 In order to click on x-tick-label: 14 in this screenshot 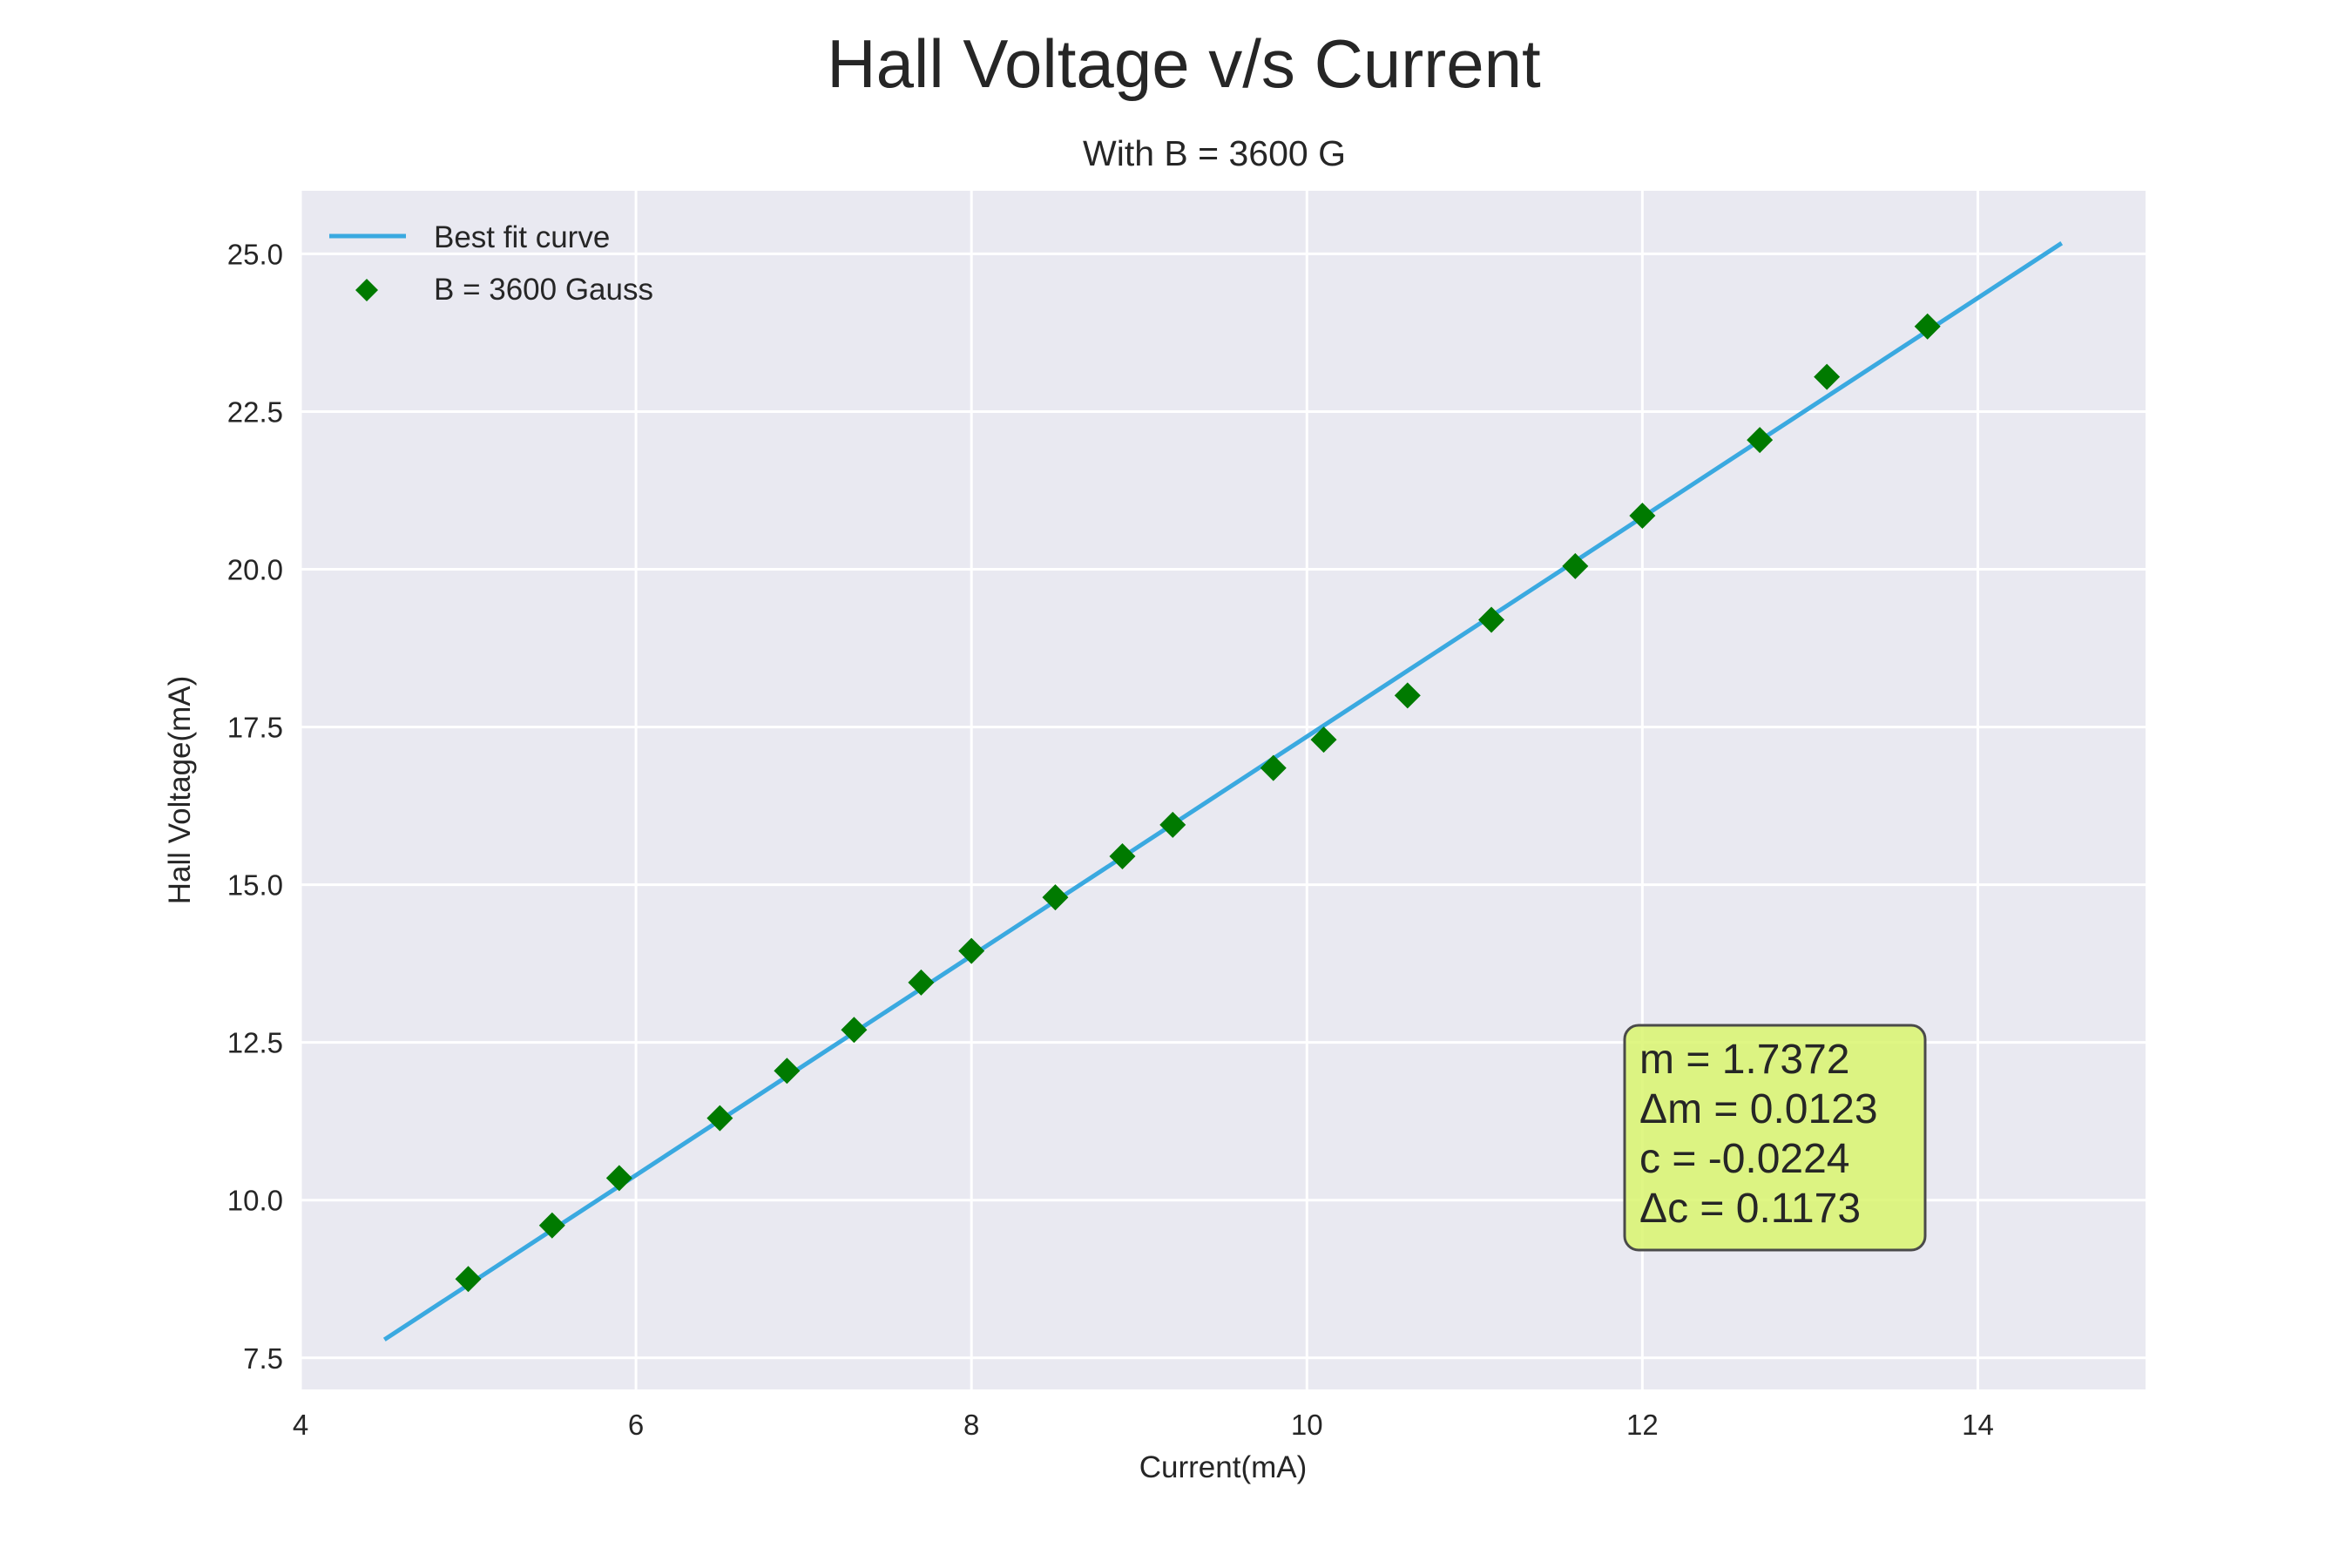, I will do `click(1978, 1425)`.